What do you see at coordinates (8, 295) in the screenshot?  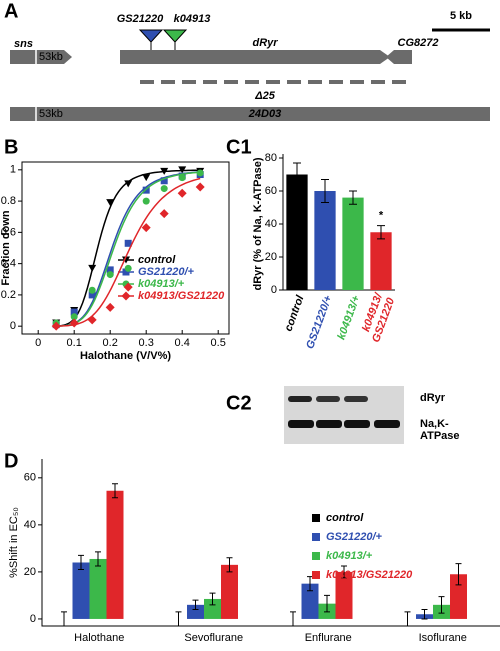 I see `y-tick-label: 0.2` at bounding box center [8, 295].